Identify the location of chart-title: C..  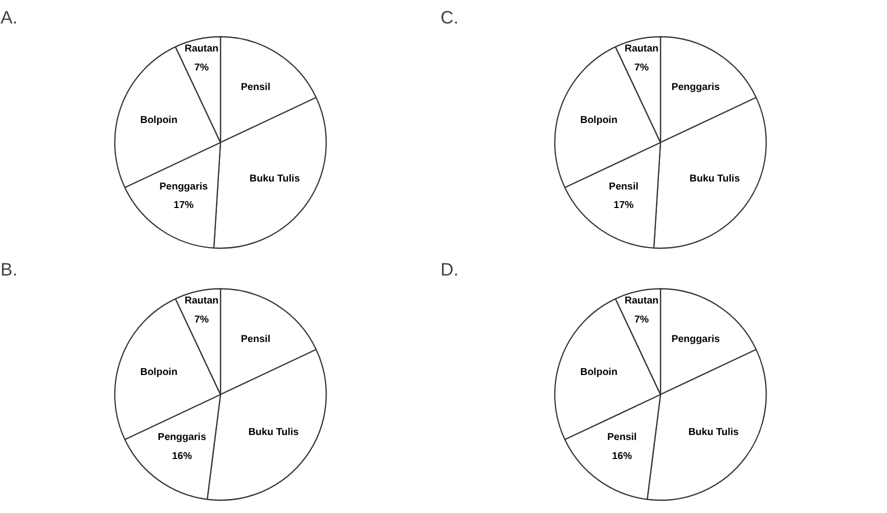
(449, 18).